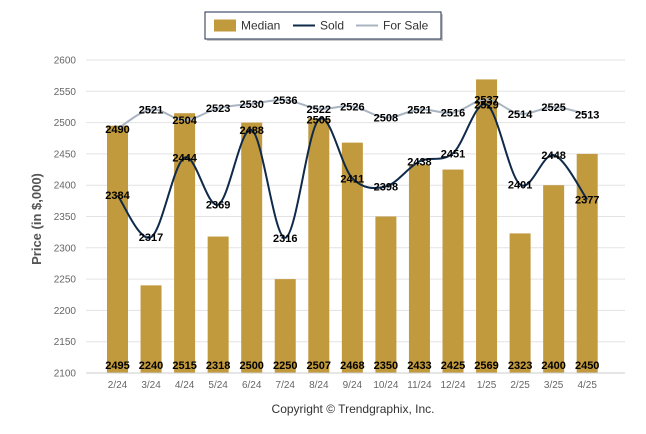  What do you see at coordinates (184, 121) in the screenshot?
I see `for-sale-data-label: 2504` at bounding box center [184, 121].